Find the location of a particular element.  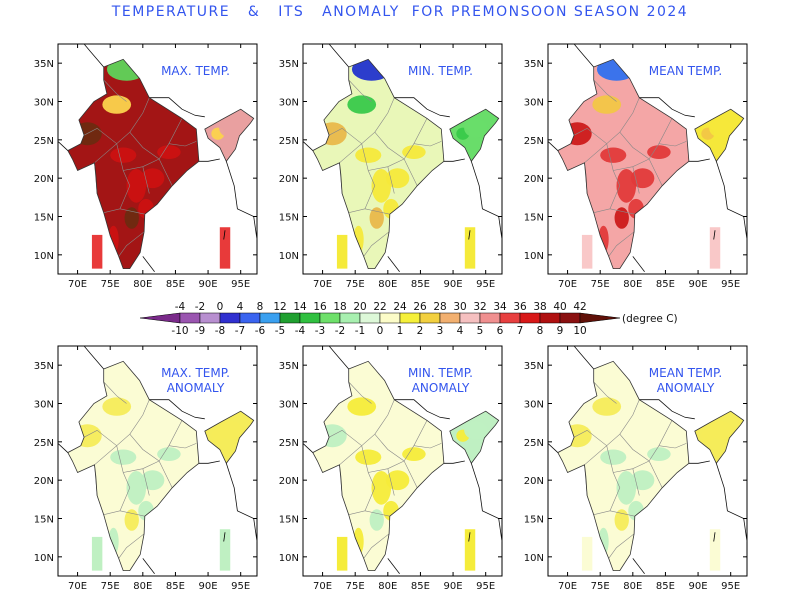

legend-bottom-label: -6 is located at coordinates (260, 331).